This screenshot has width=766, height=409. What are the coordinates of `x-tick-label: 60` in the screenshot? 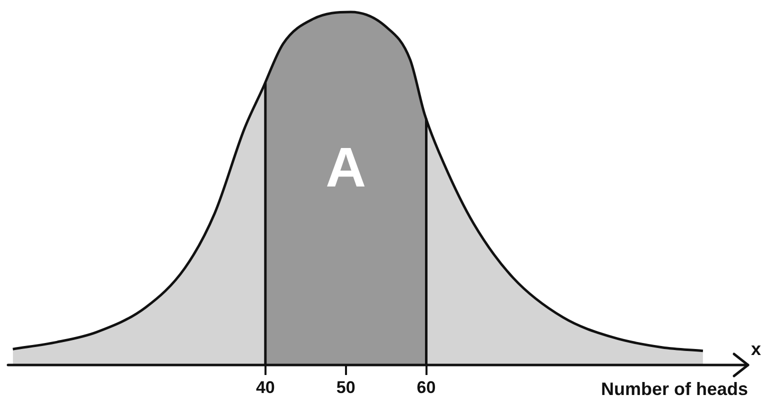 It's located at (426, 387).